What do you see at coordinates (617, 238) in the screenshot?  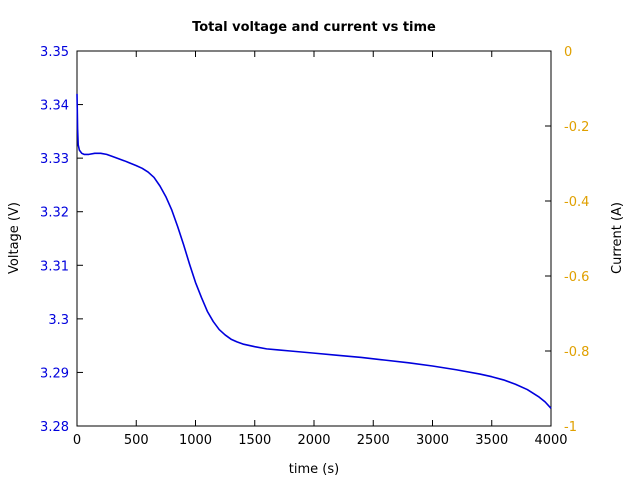 I see `y2-axis-label: Current (A)` at bounding box center [617, 238].